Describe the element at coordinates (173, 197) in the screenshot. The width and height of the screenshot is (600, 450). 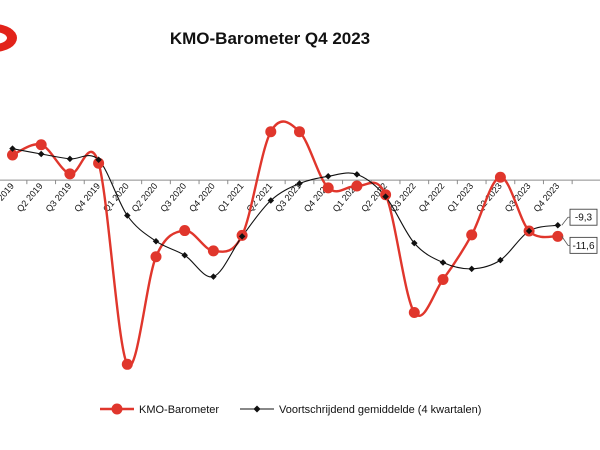
I see `x-tick-label: Q3 2020` at that location.